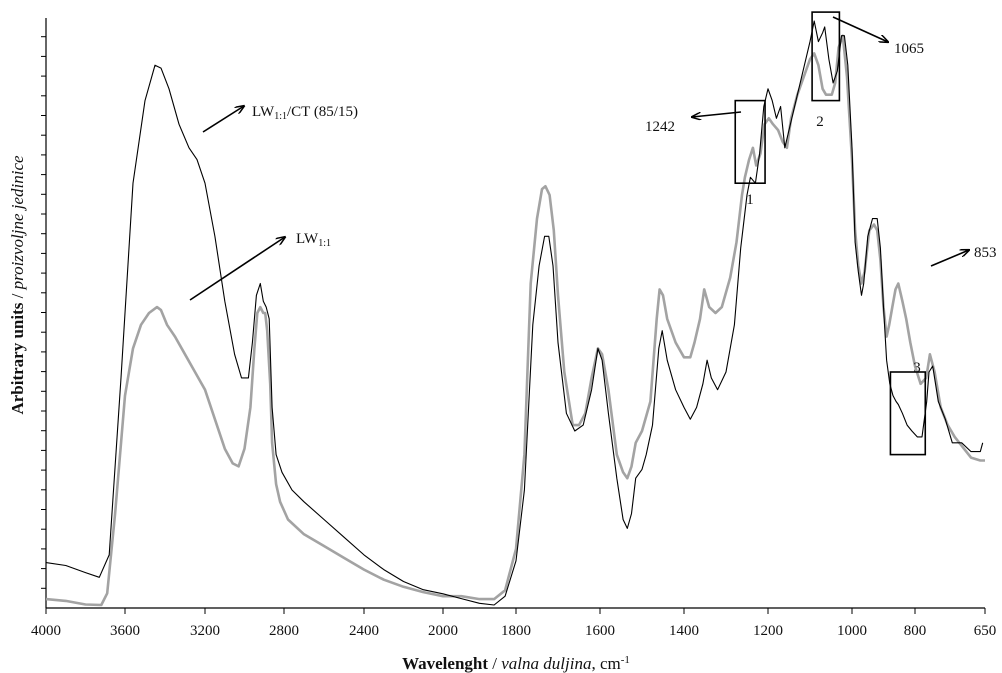  Describe the element at coordinates (909, 49) in the screenshot. I see `peak-label-1065: 1065` at that location.